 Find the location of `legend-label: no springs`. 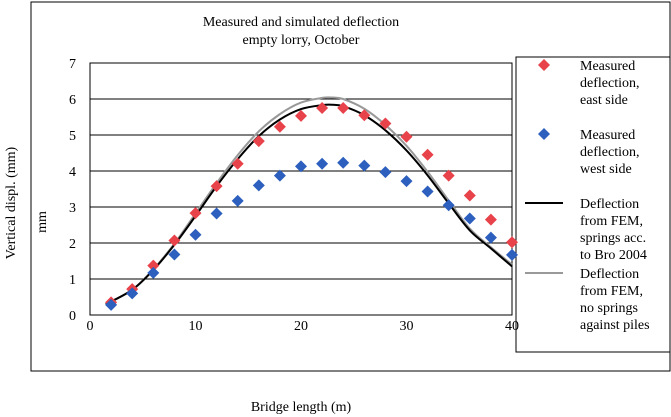

legend-label: no springs is located at coordinates (609, 308).